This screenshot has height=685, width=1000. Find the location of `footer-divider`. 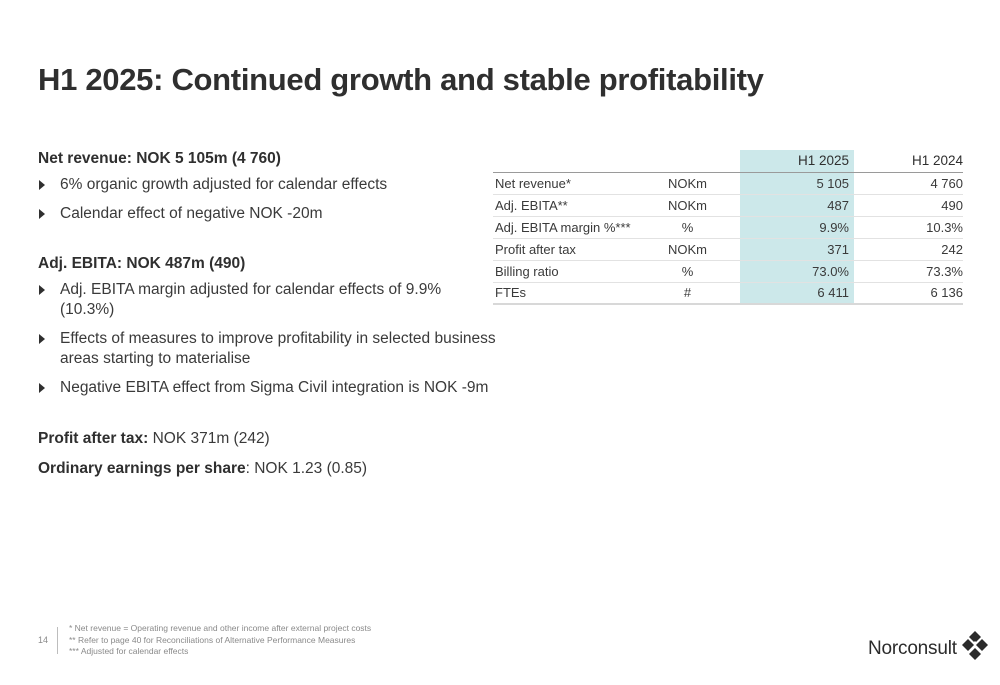

footer-divider is located at coordinates (57, 640).